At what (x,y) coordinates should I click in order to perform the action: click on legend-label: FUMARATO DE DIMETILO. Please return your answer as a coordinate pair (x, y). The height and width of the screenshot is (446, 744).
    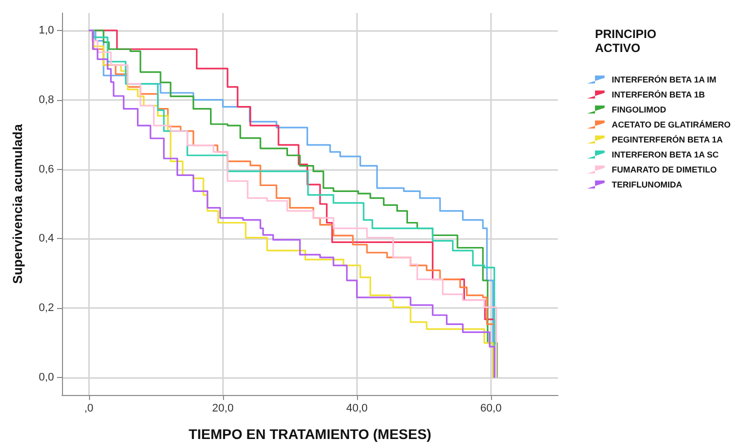
    Looking at the image, I should click on (665, 169).